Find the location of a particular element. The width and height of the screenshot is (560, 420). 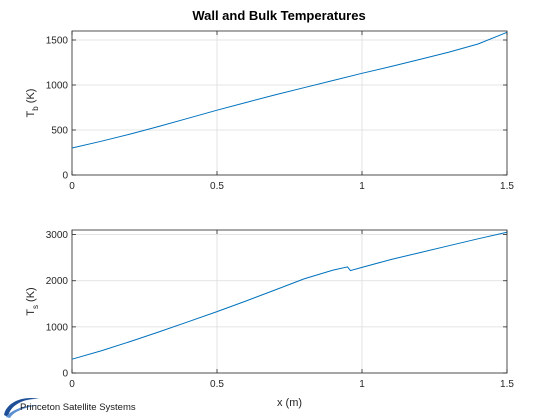

company-logo: Princeton Satellite Systems is located at coordinates (82, 406).